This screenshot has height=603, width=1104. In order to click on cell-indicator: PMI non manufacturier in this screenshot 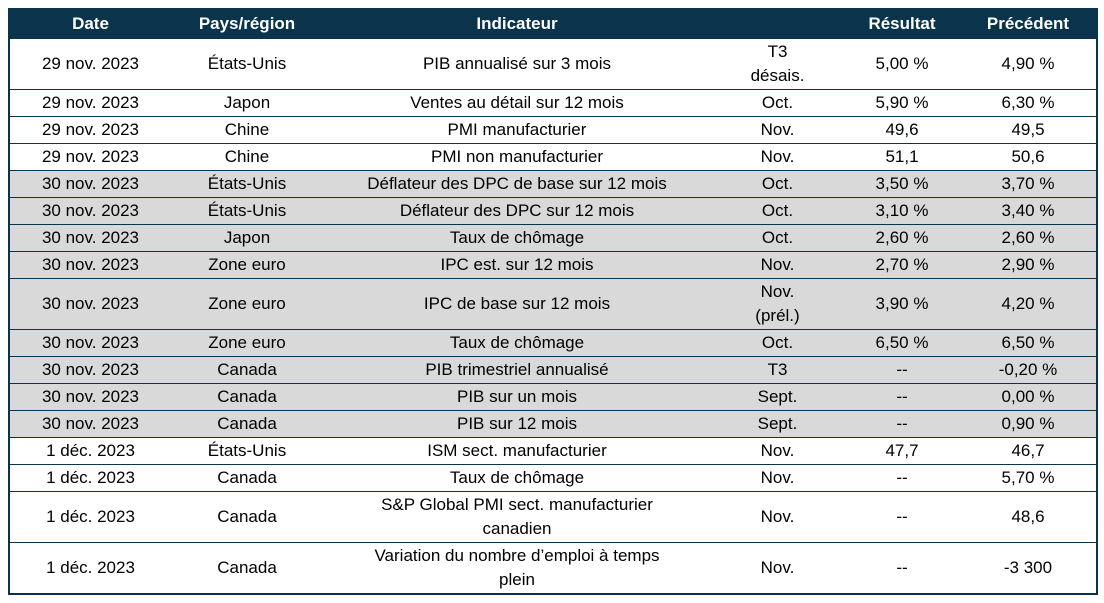, I will do `click(517, 157)`.